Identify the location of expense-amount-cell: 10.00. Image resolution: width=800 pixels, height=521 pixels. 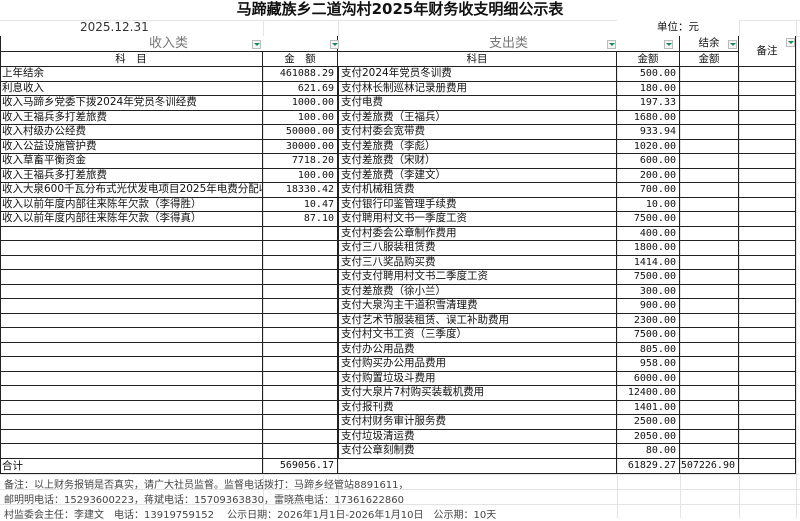
(648, 204).